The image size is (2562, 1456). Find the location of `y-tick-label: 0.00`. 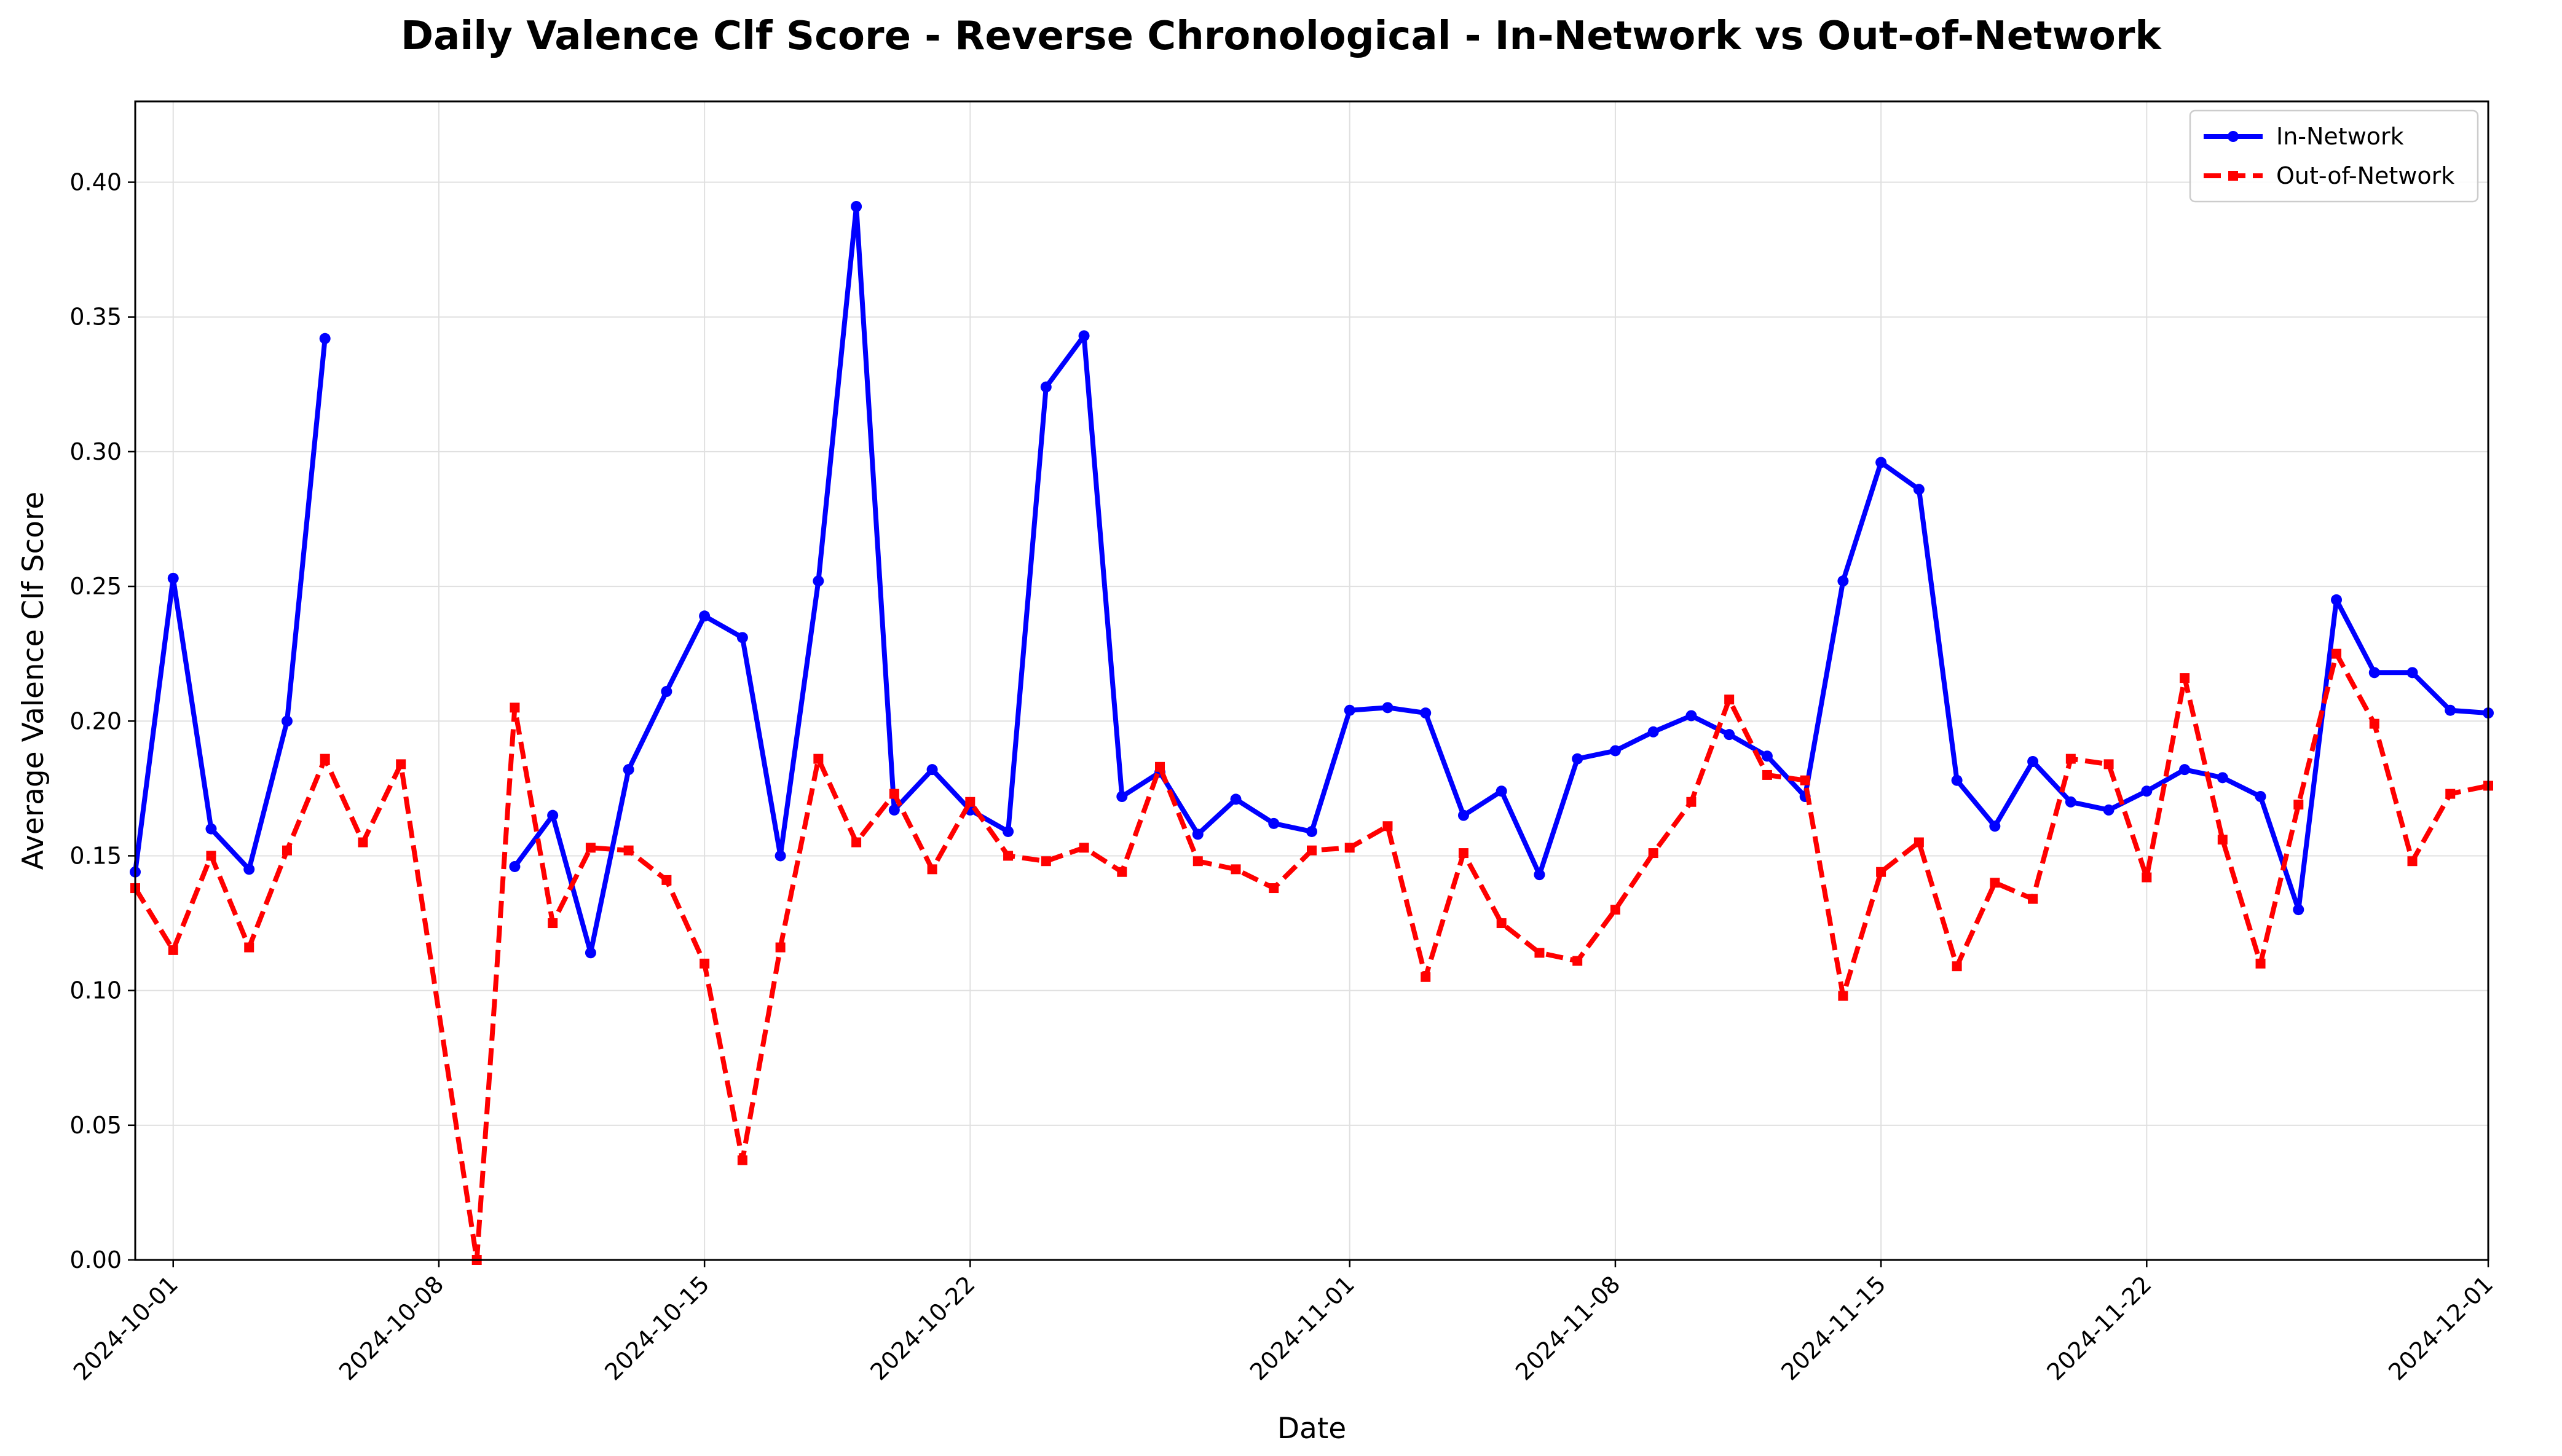

y-tick-label: 0.00 is located at coordinates (95, 1259).